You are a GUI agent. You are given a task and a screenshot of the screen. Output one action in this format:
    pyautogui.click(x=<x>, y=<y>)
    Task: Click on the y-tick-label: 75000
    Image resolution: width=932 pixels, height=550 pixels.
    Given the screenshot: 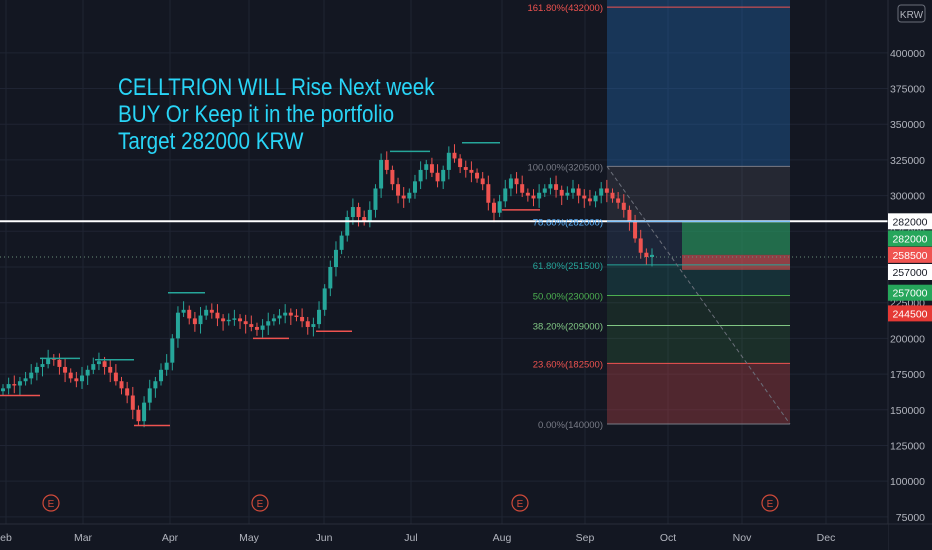 What is the action you would take?
    pyautogui.click(x=910, y=518)
    